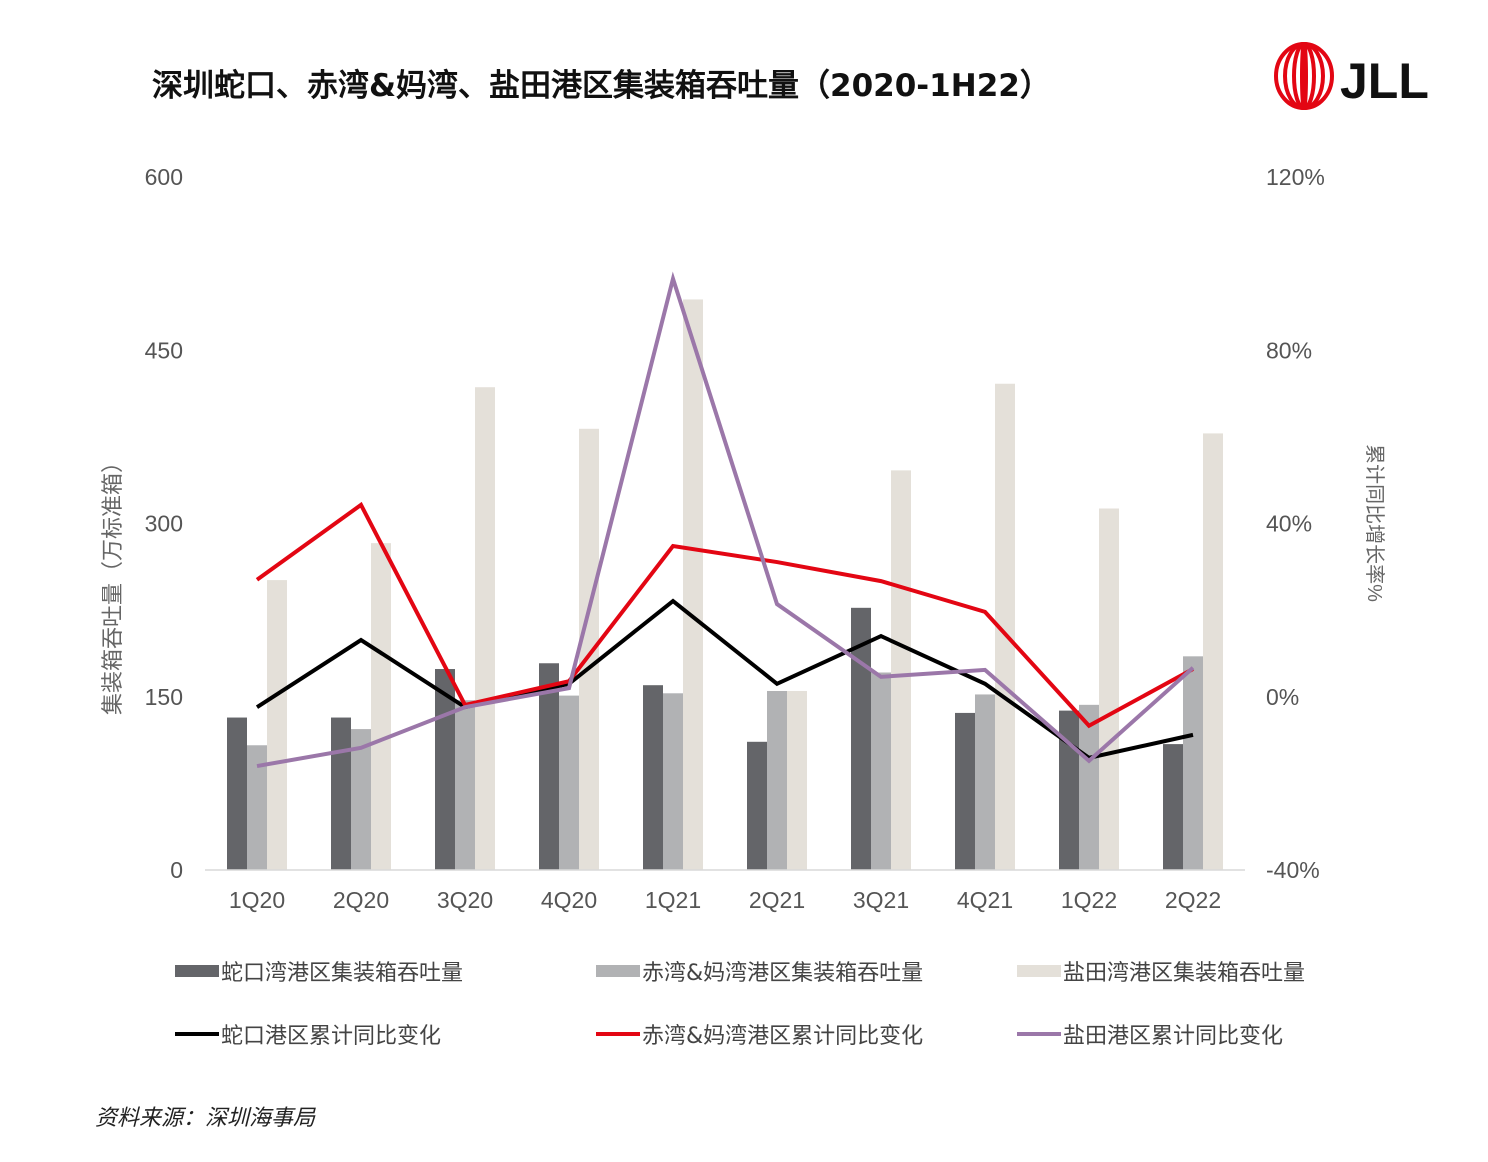 This screenshot has height=1162, width=1488. What do you see at coordinates (783, 973) in the screenshot?
I see `legend-label: 赤湾&妈湾港区集装箱吞吐量` at bounding box center [783, 973].